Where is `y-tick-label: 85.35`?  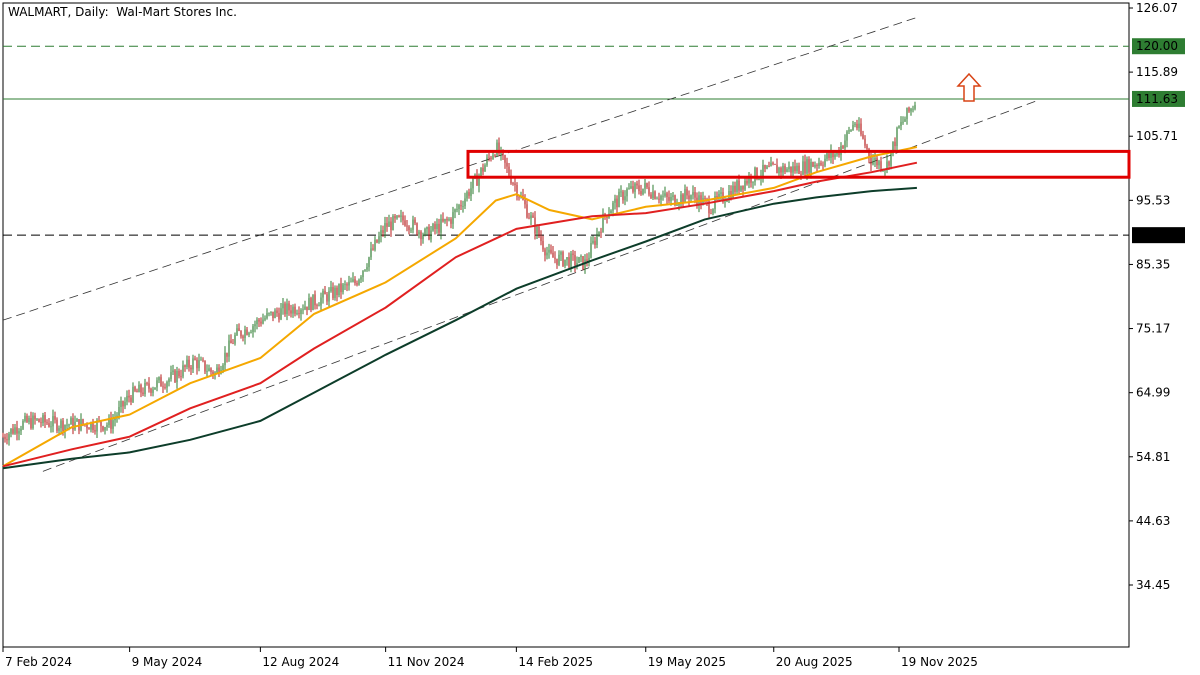
y-tick-label: 85.35 is located at coordinates (1153, 264).